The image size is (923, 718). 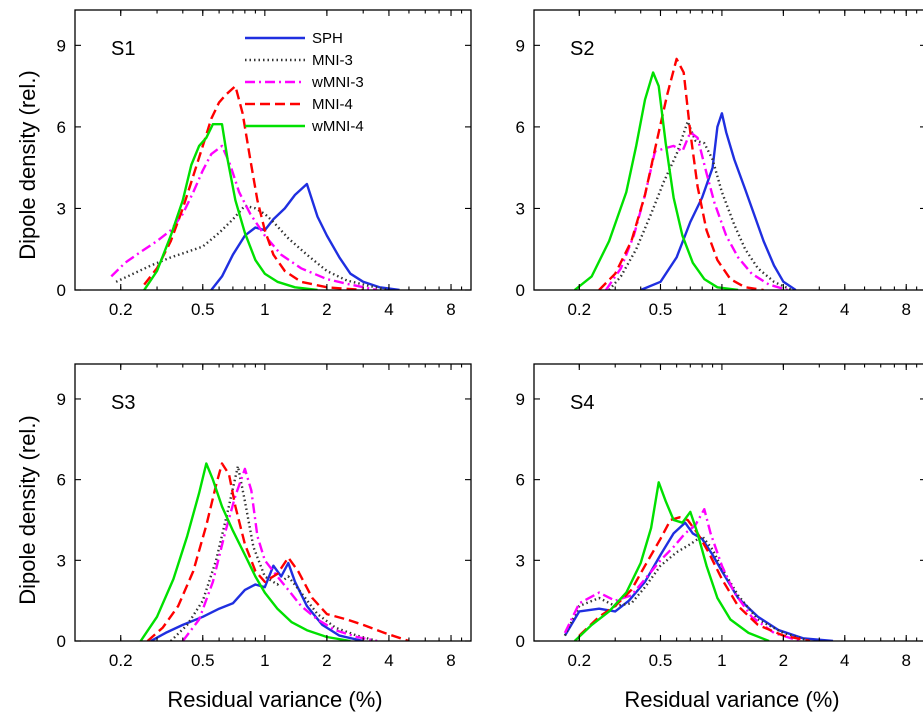 What do you see at coordinates (299, 104) in the screenshot?
I see `legend-item-mni-4: MNI-4` at bounding box center [299, 104].